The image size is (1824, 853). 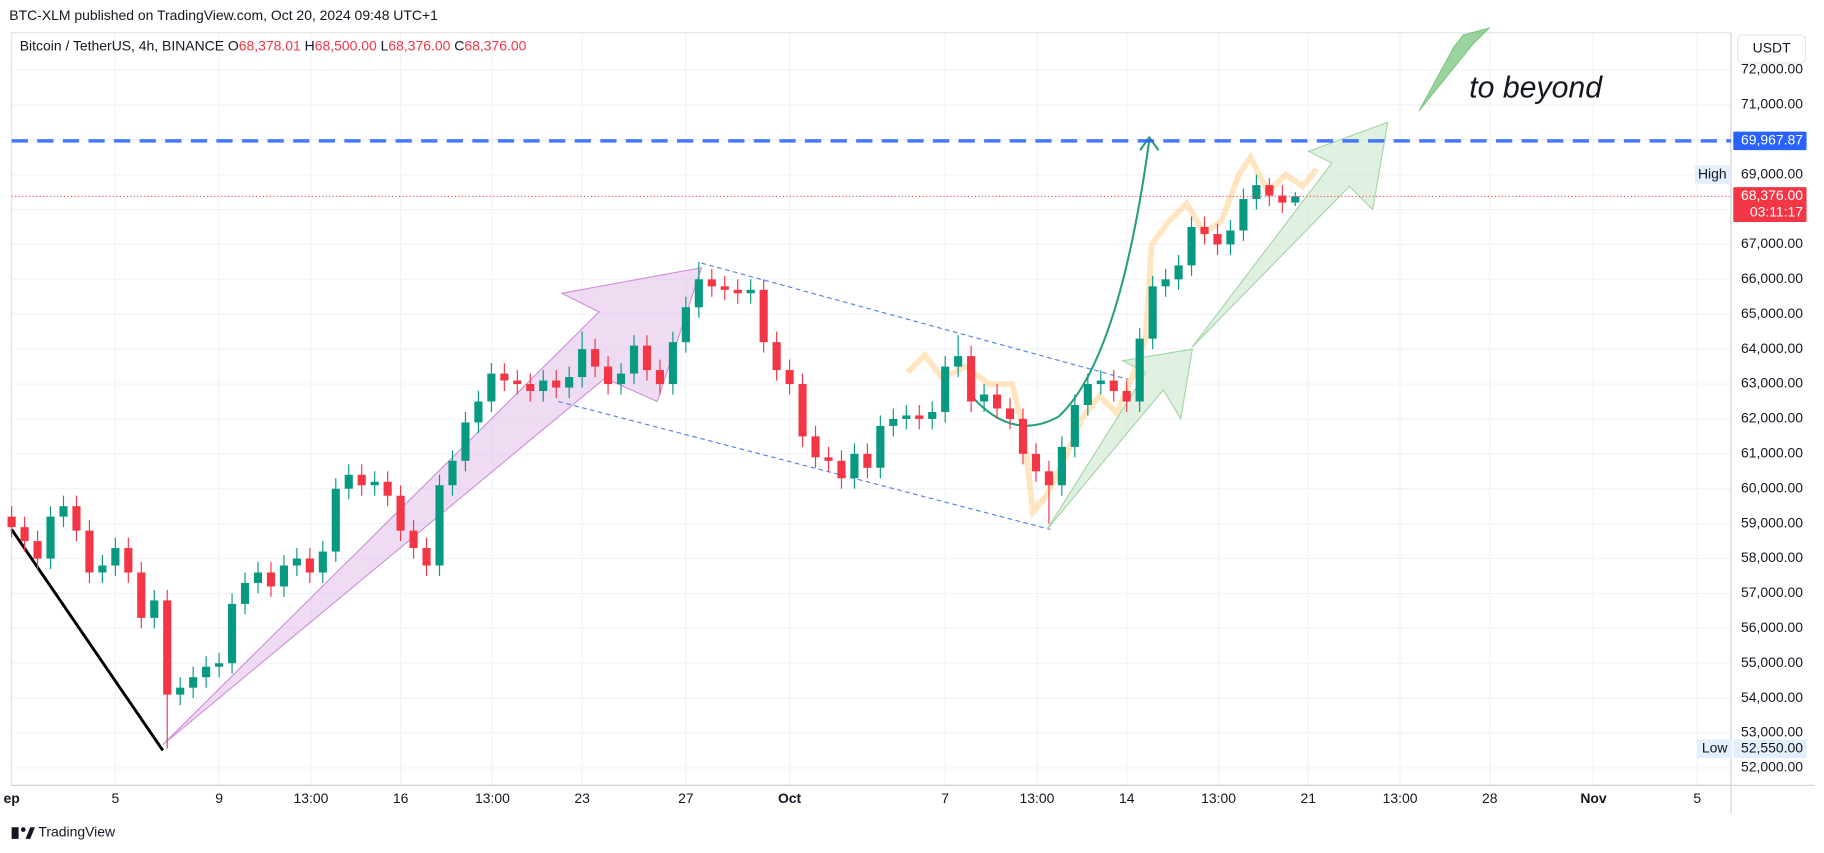 What do you see at coordinates (459, 45) in the screenshot?
I see `ohlc-label: C` at bounding box center [459, 45].